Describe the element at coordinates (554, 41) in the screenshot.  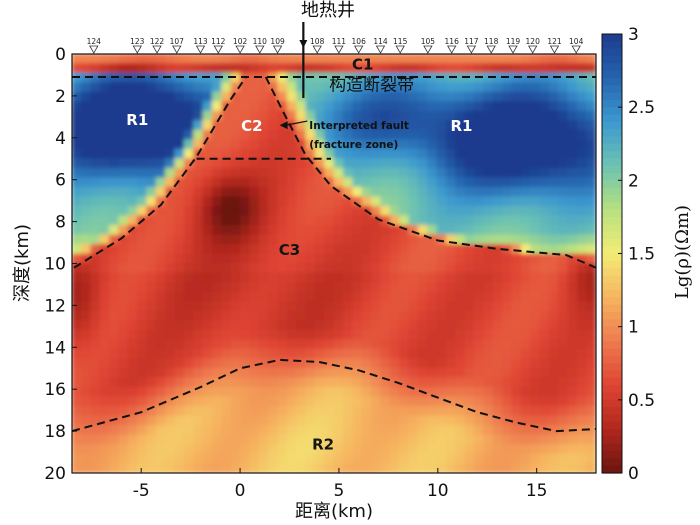
I see `svg-text: 121` at that location.